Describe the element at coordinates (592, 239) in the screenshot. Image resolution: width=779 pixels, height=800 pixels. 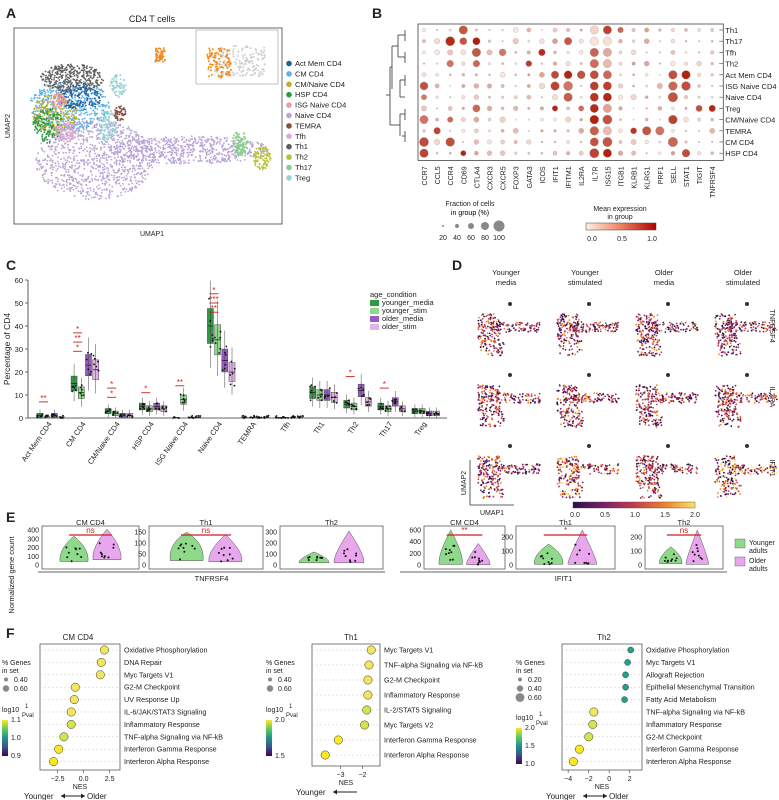
I see `colorbar-tick: 0.0` at that location.